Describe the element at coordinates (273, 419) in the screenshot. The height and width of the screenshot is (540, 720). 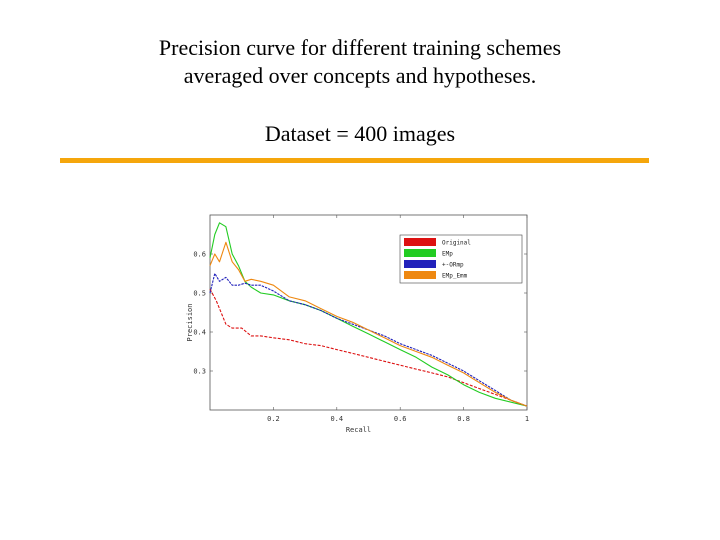
I see `x-tick-label: 0.2` at that location.